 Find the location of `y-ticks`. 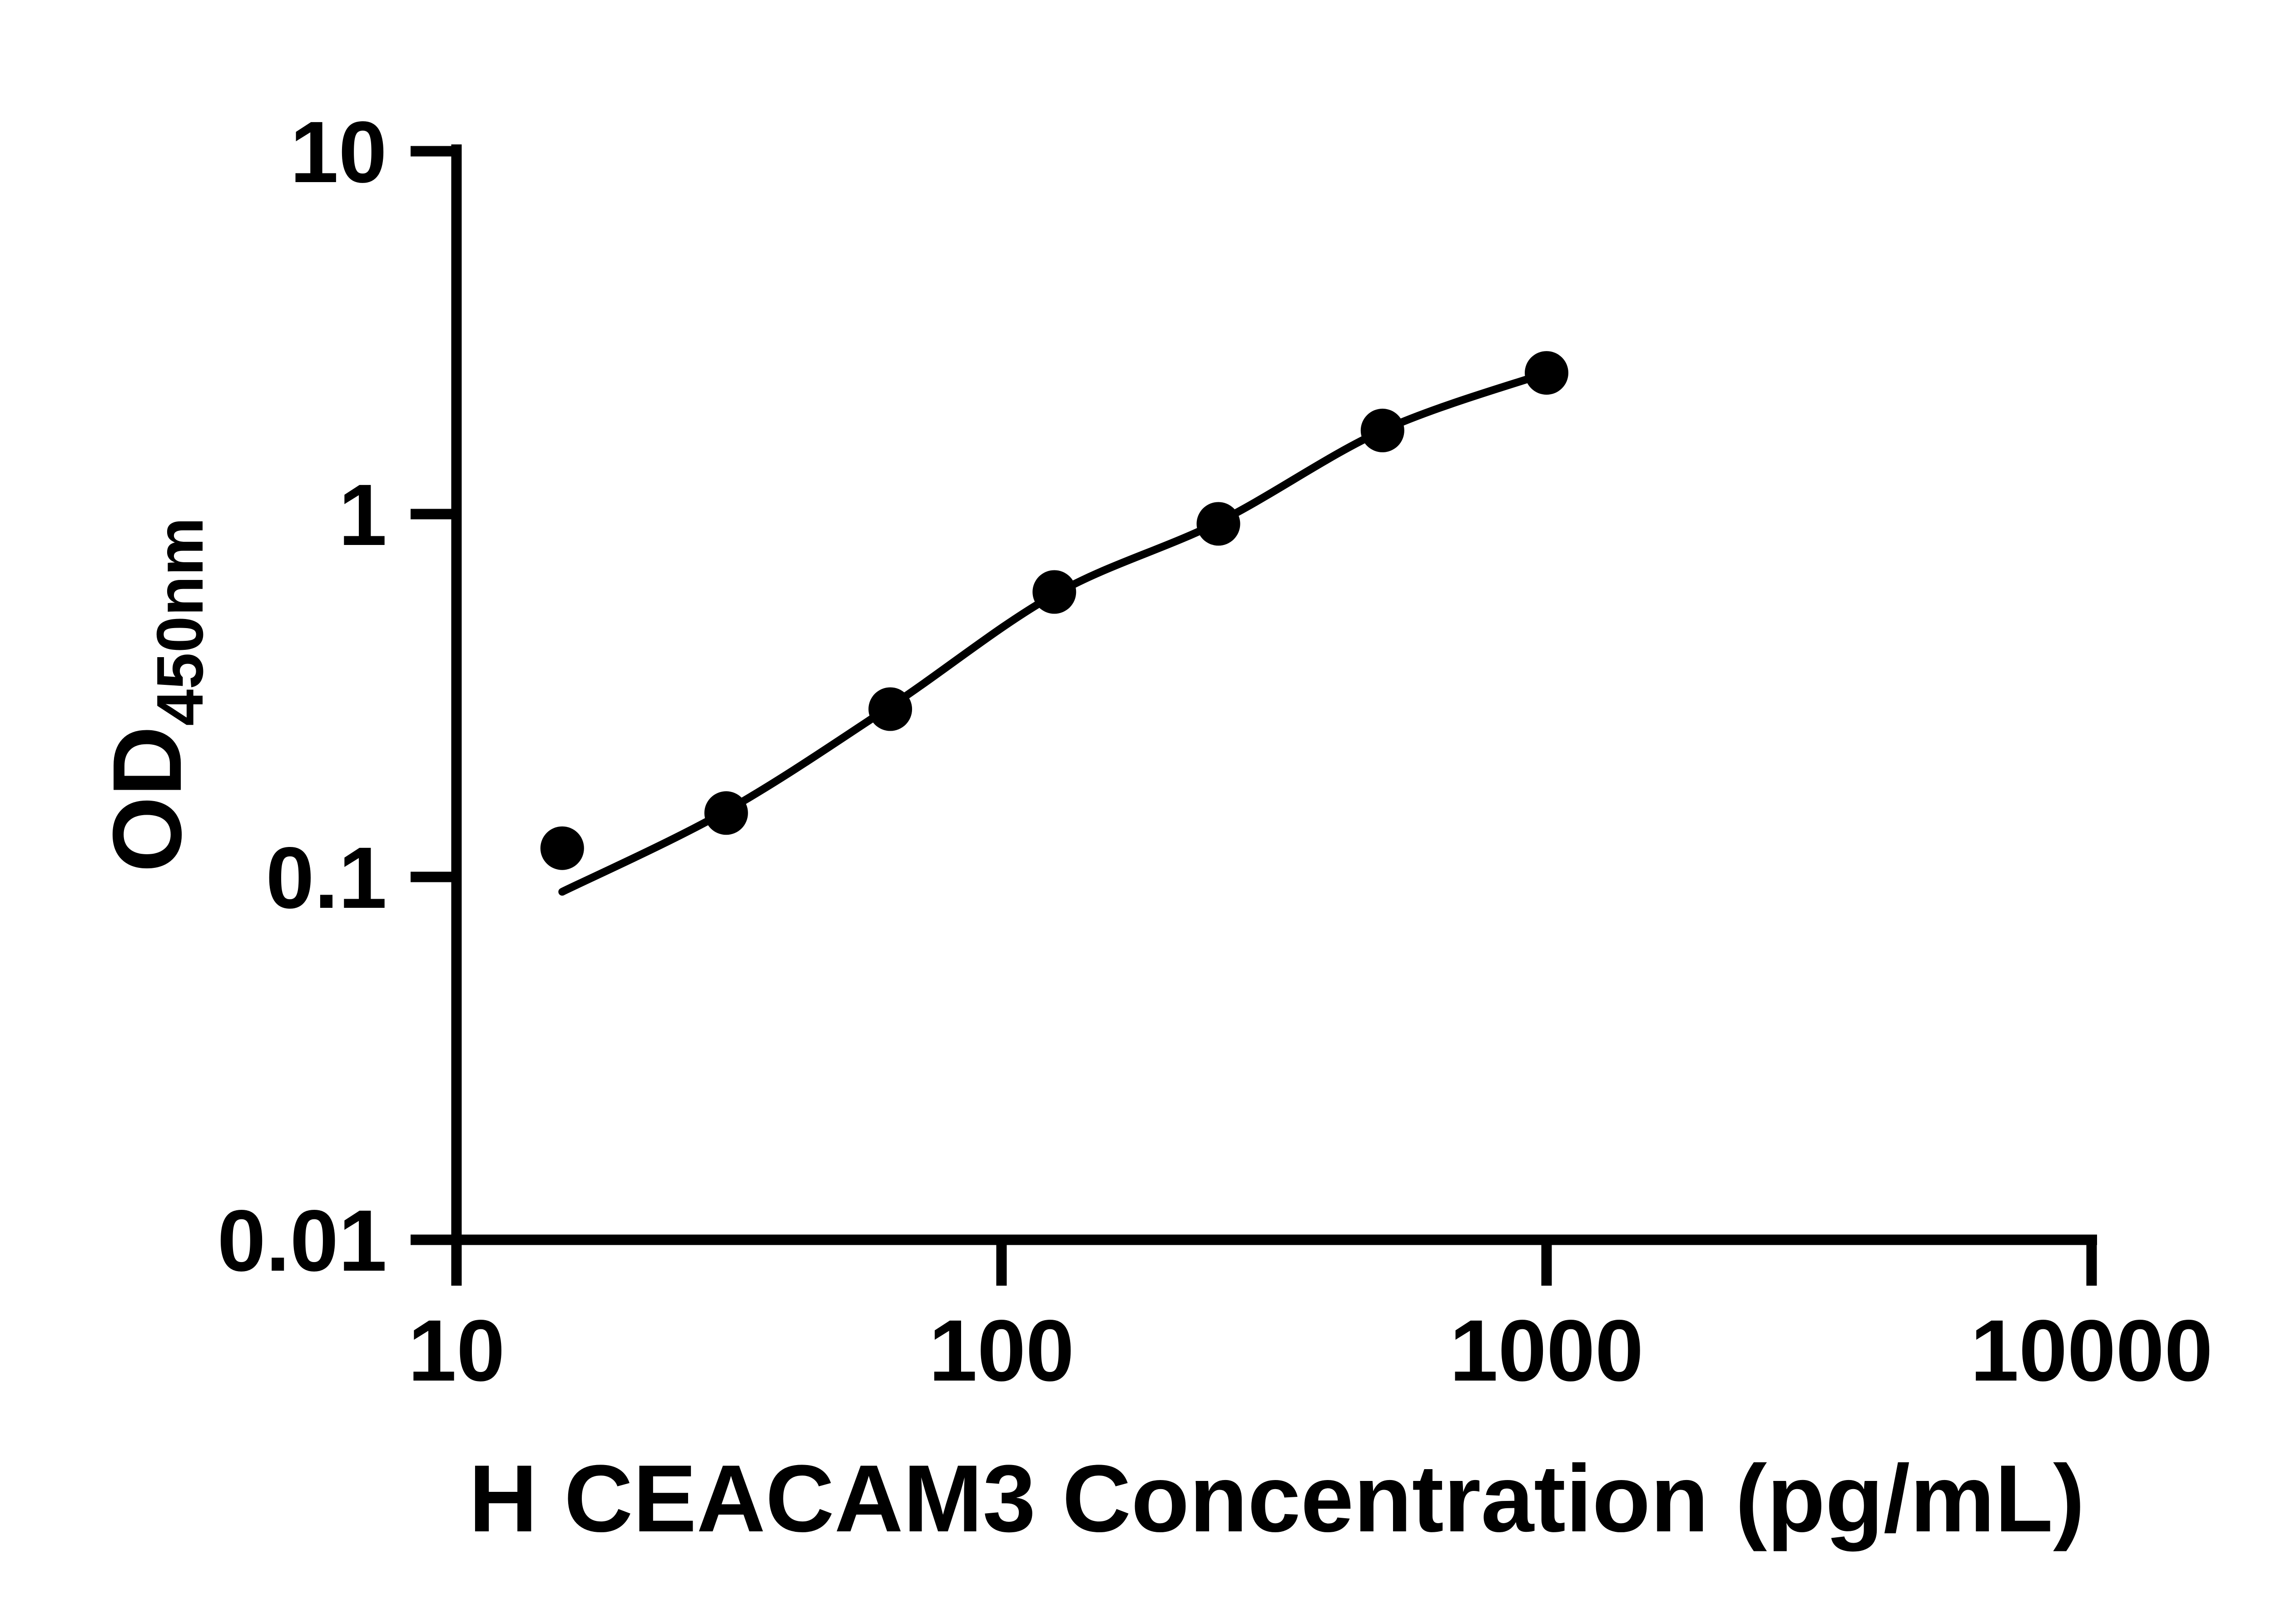

y-ticks is located at coordinates (433, 695).